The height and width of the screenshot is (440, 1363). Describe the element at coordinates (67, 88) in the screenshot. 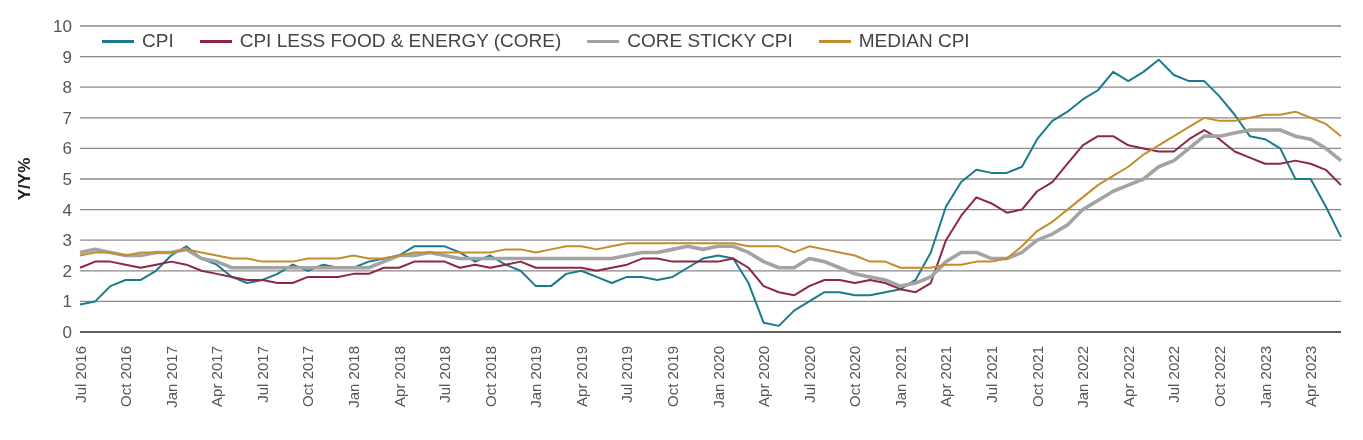

I see `y-tick-label: 8` at that location.